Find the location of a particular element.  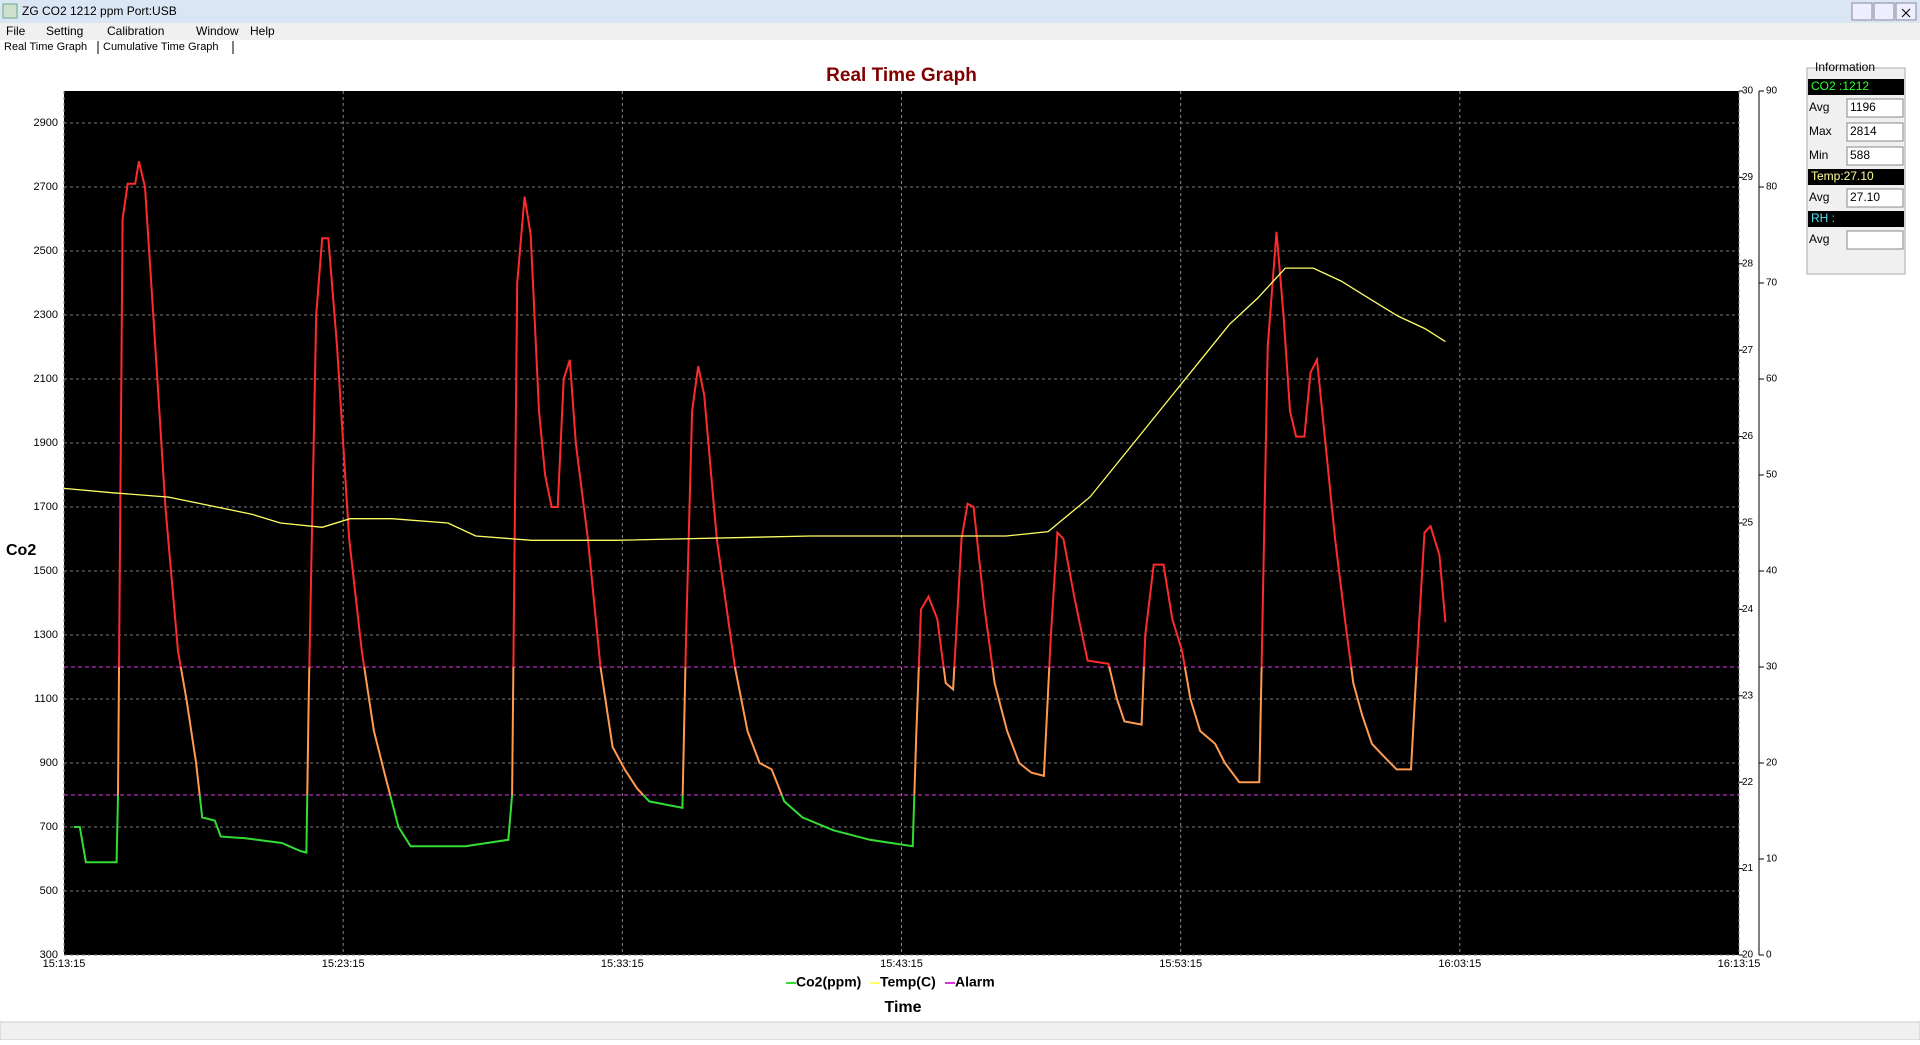

close-icon is located at coordinates (1906, 13).